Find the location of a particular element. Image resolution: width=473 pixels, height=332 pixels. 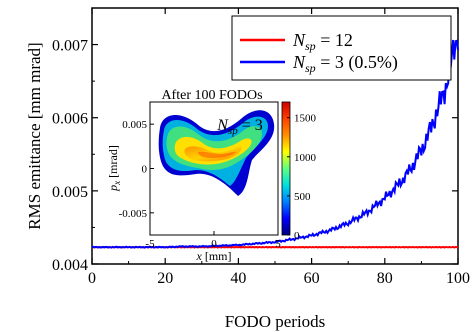

inset-title: After 100 FODOs is located at coordinates (211, 95).